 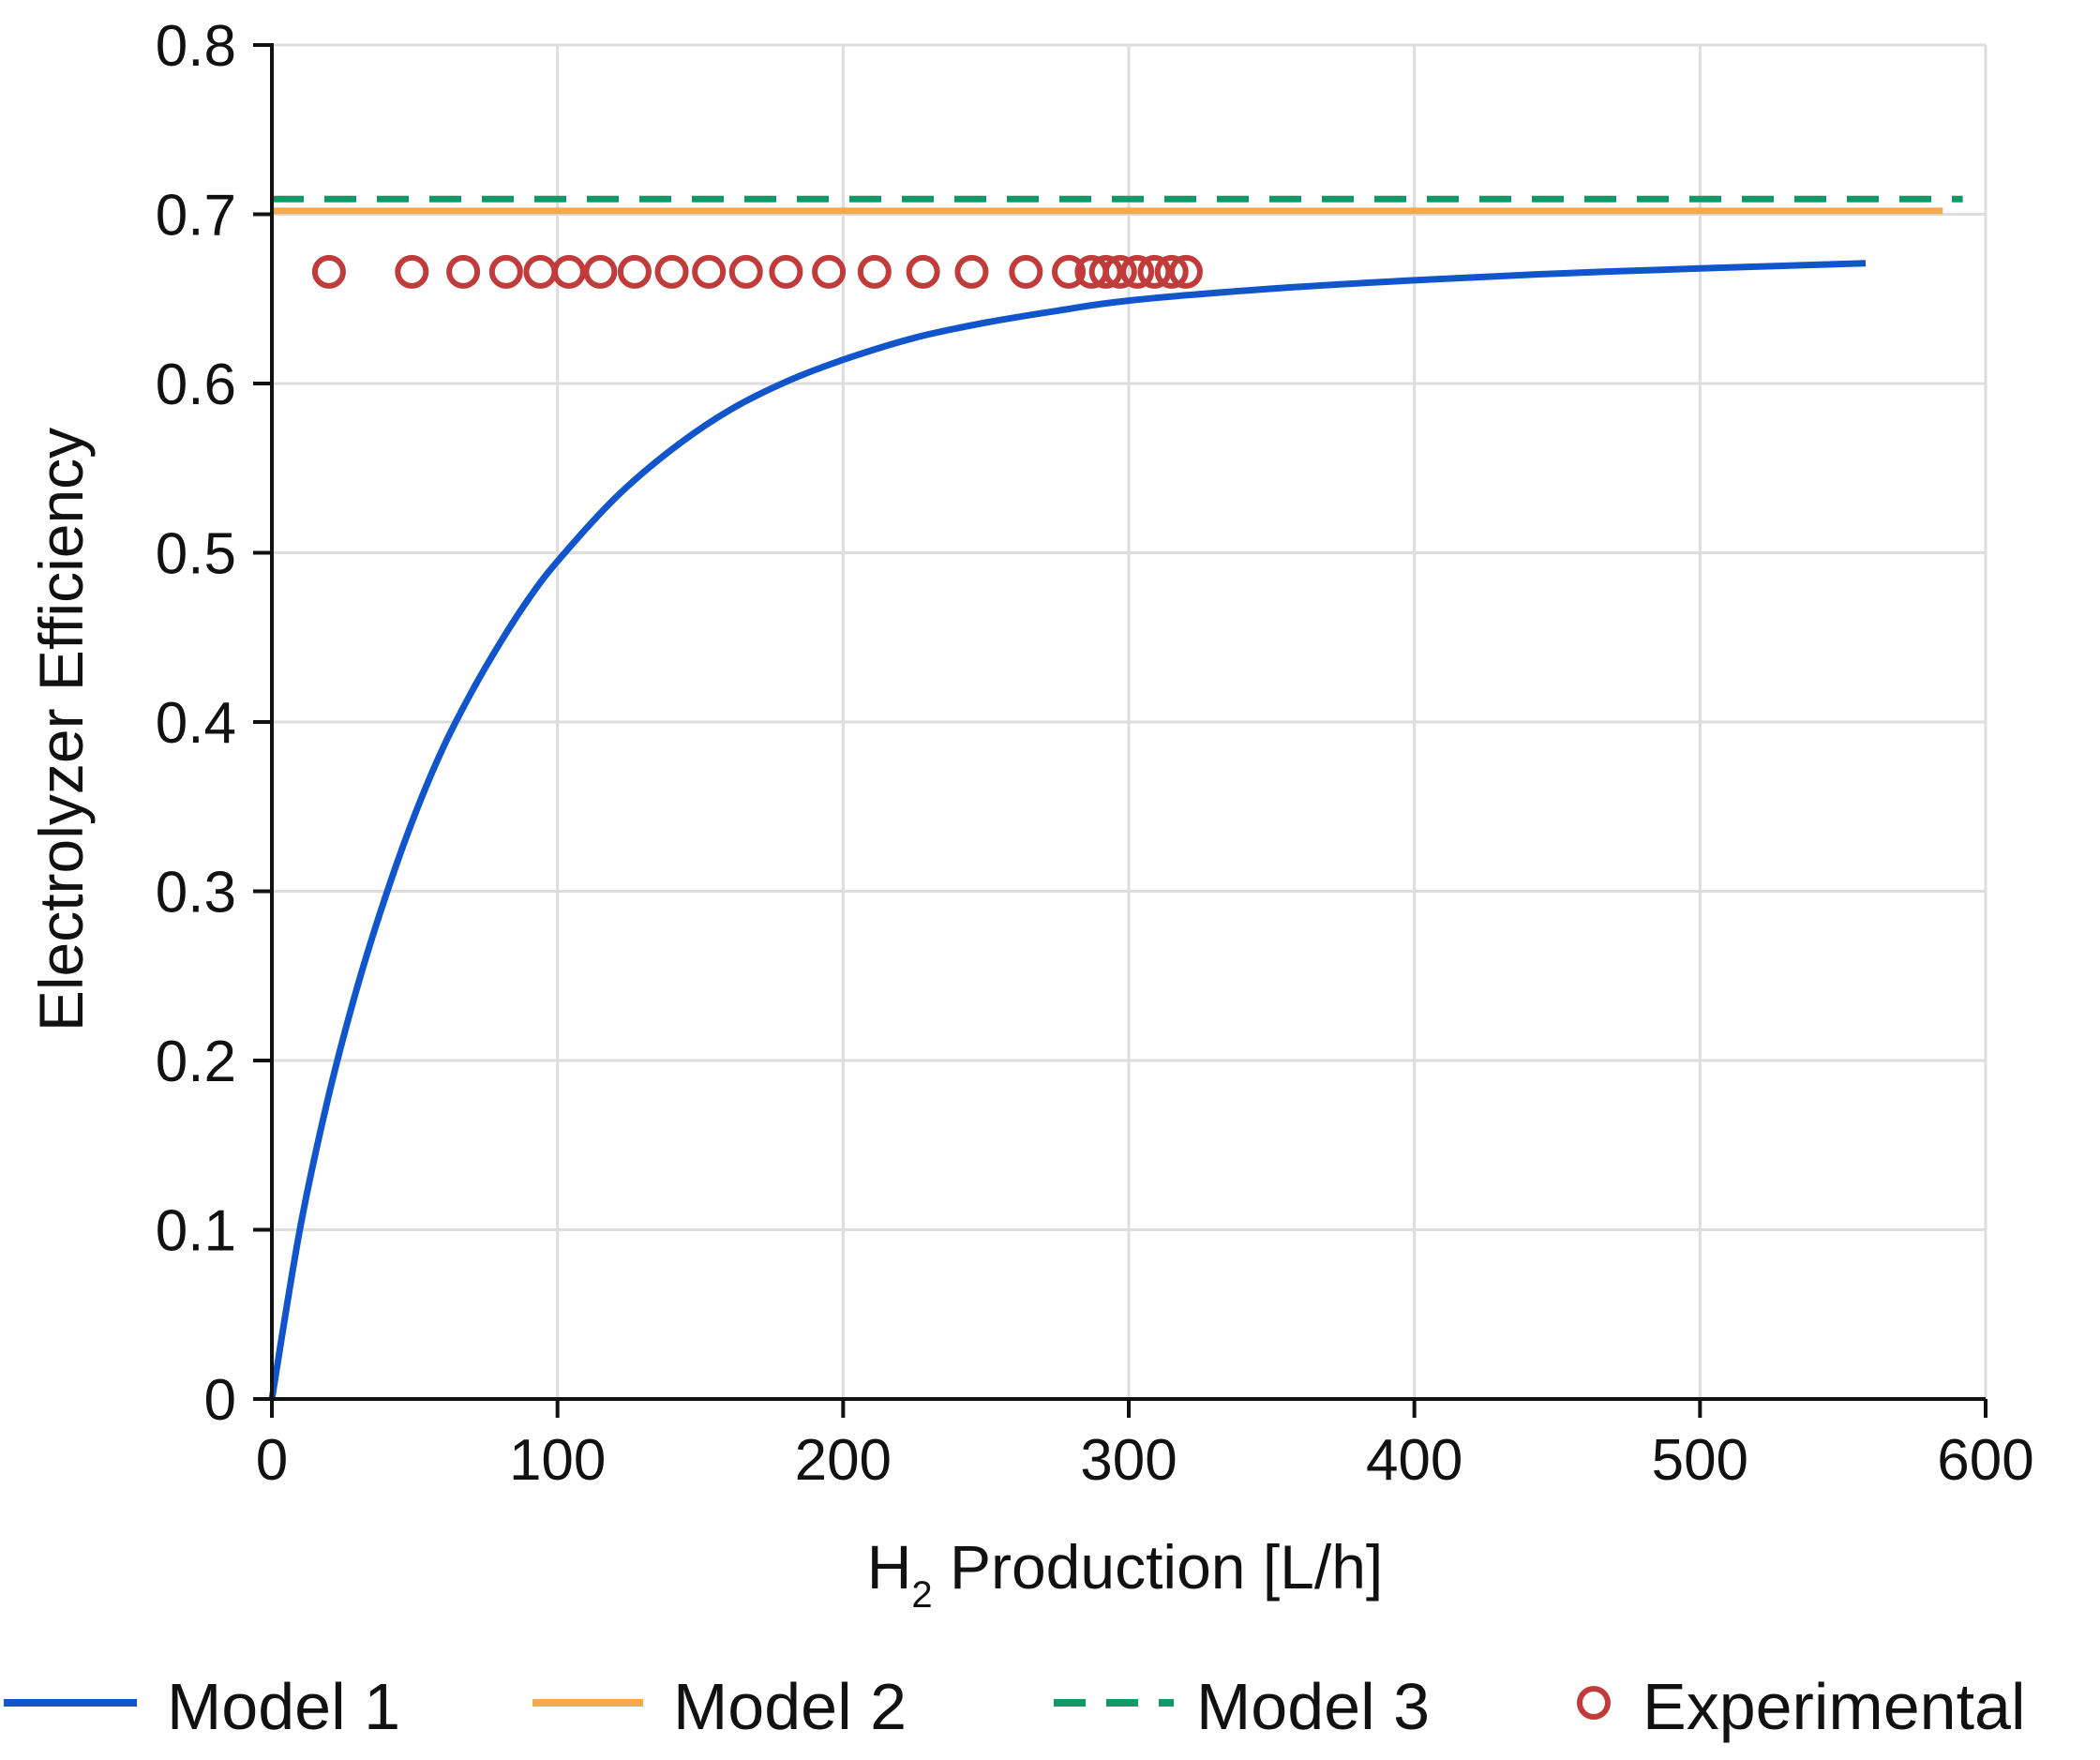 I want to click on legend-swatch-experimental, so click(x=1594, y=1703).